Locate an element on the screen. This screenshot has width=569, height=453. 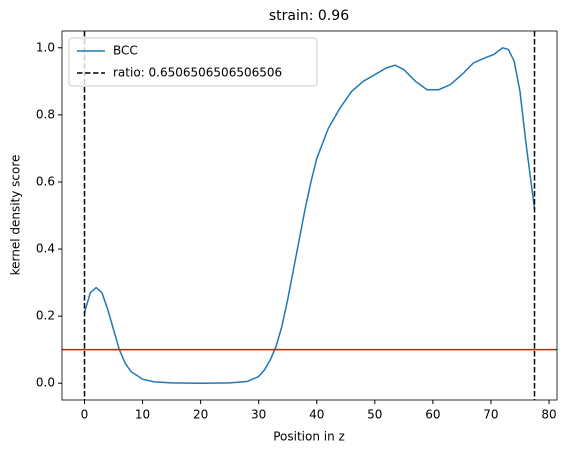
y-axis-label: kernel density score is located at coordinates (16, 215).